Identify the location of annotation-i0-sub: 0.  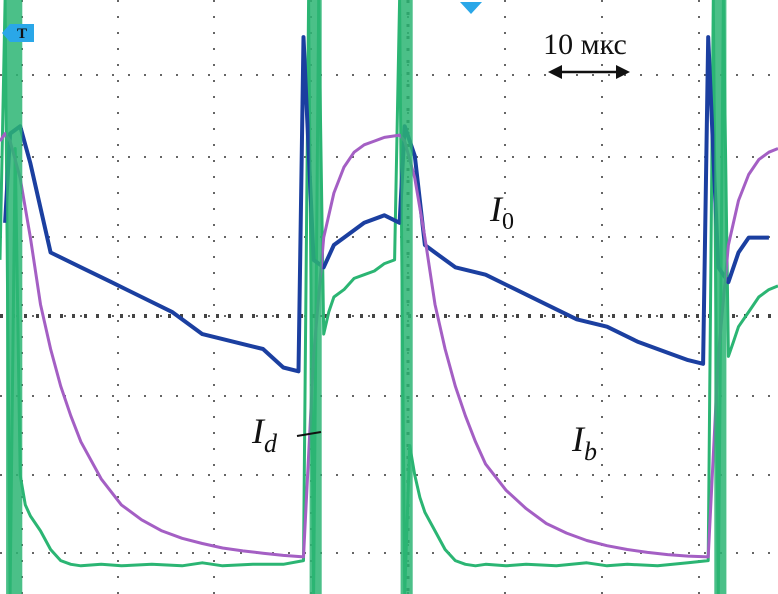
(508, 222).